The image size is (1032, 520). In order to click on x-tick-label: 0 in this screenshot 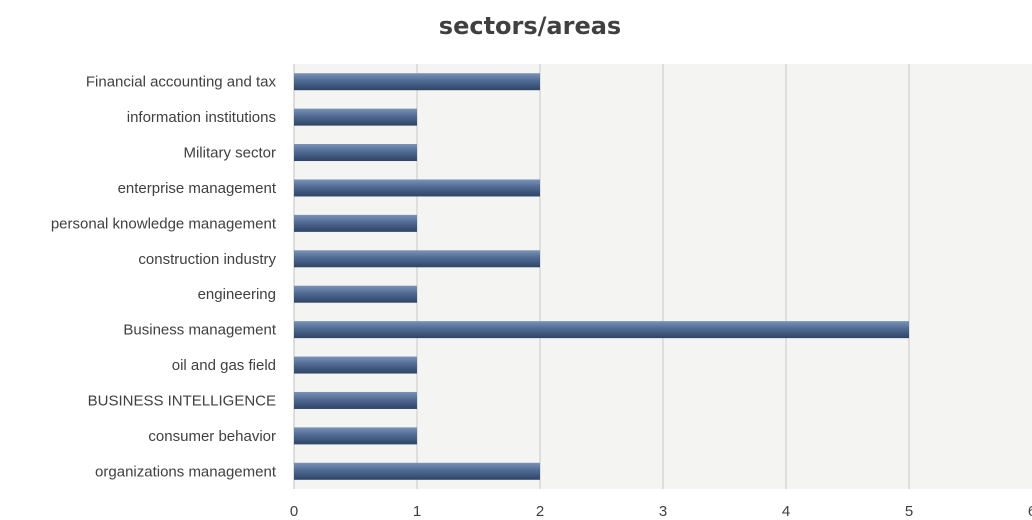, I will do `click(294, 511)`.